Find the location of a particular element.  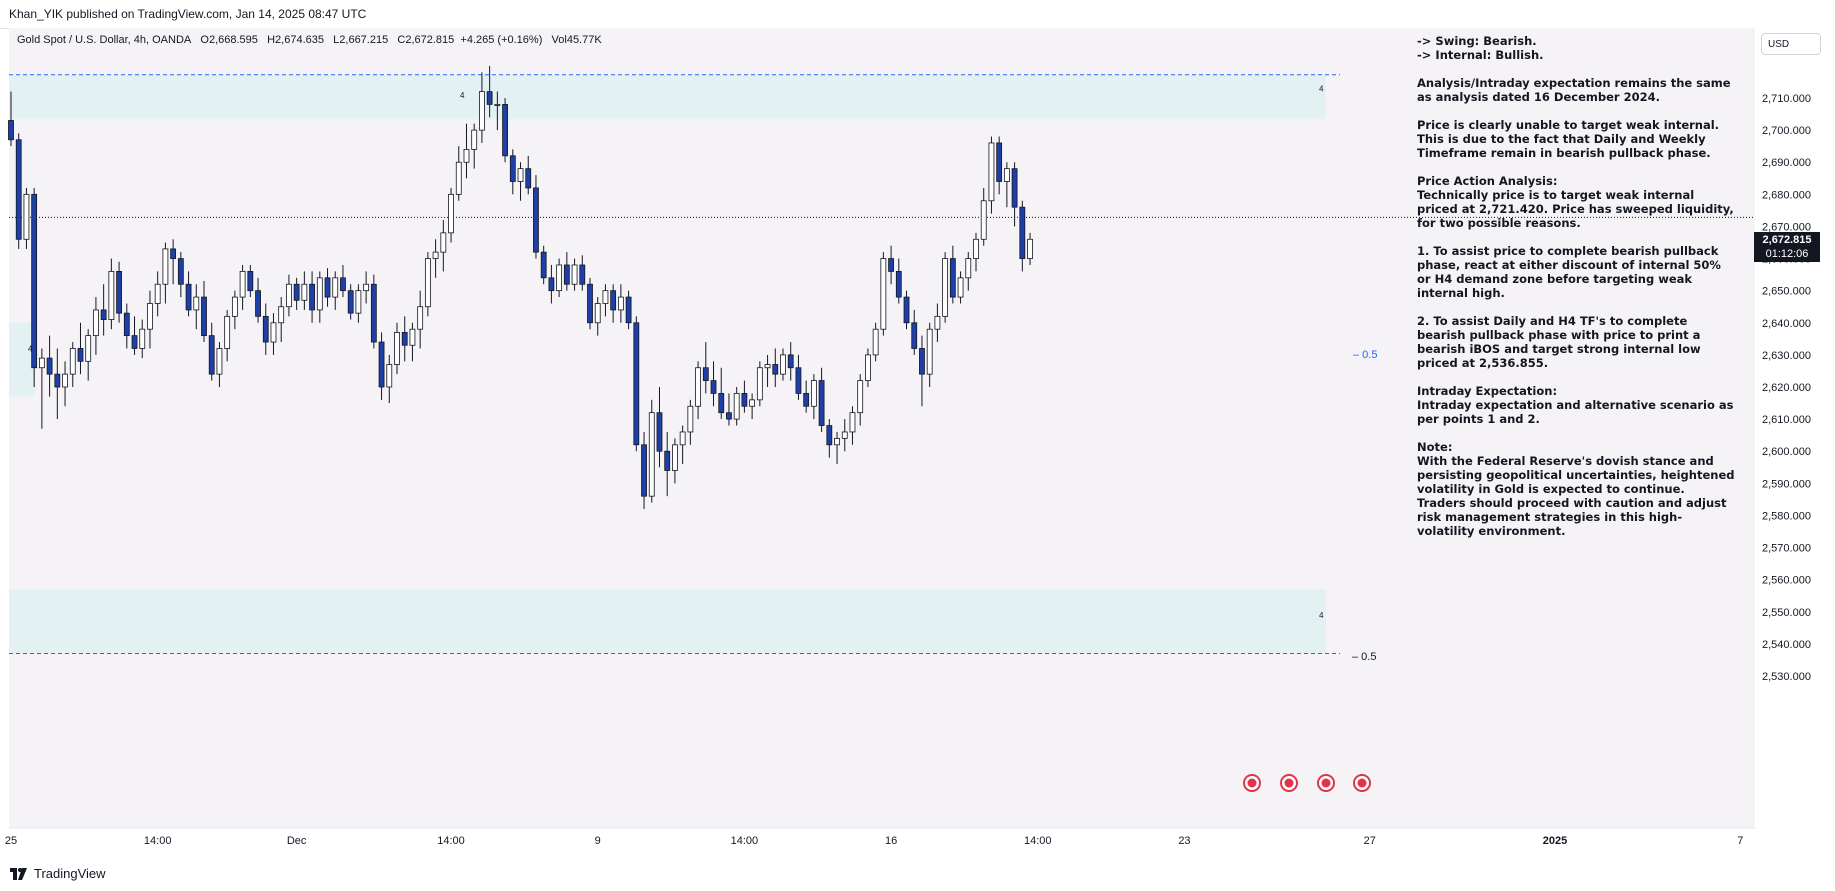

currency-button: USD is located at coordinates (1791, 44).